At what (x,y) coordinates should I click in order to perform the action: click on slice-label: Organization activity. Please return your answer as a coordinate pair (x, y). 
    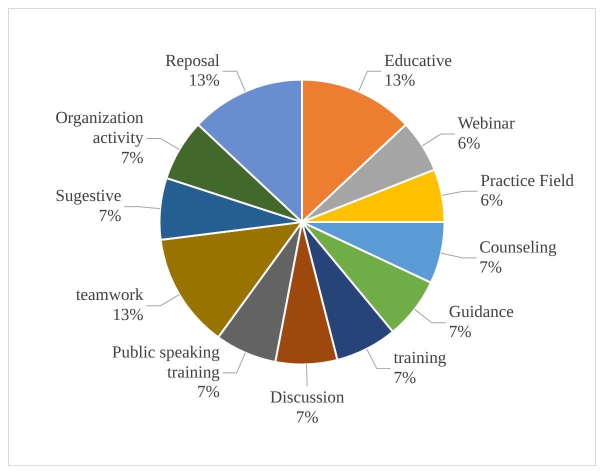
    Looking at the image, I should click on (99, 127).